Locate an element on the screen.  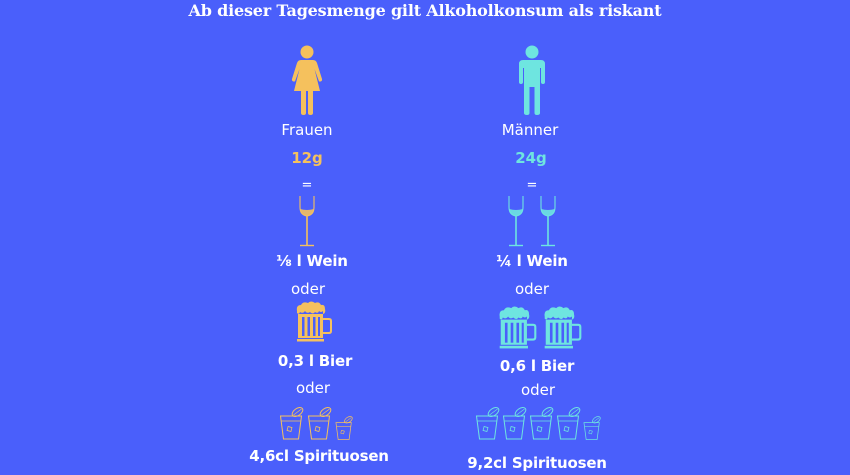
men-equals: = is located at coordinates (532, 185).